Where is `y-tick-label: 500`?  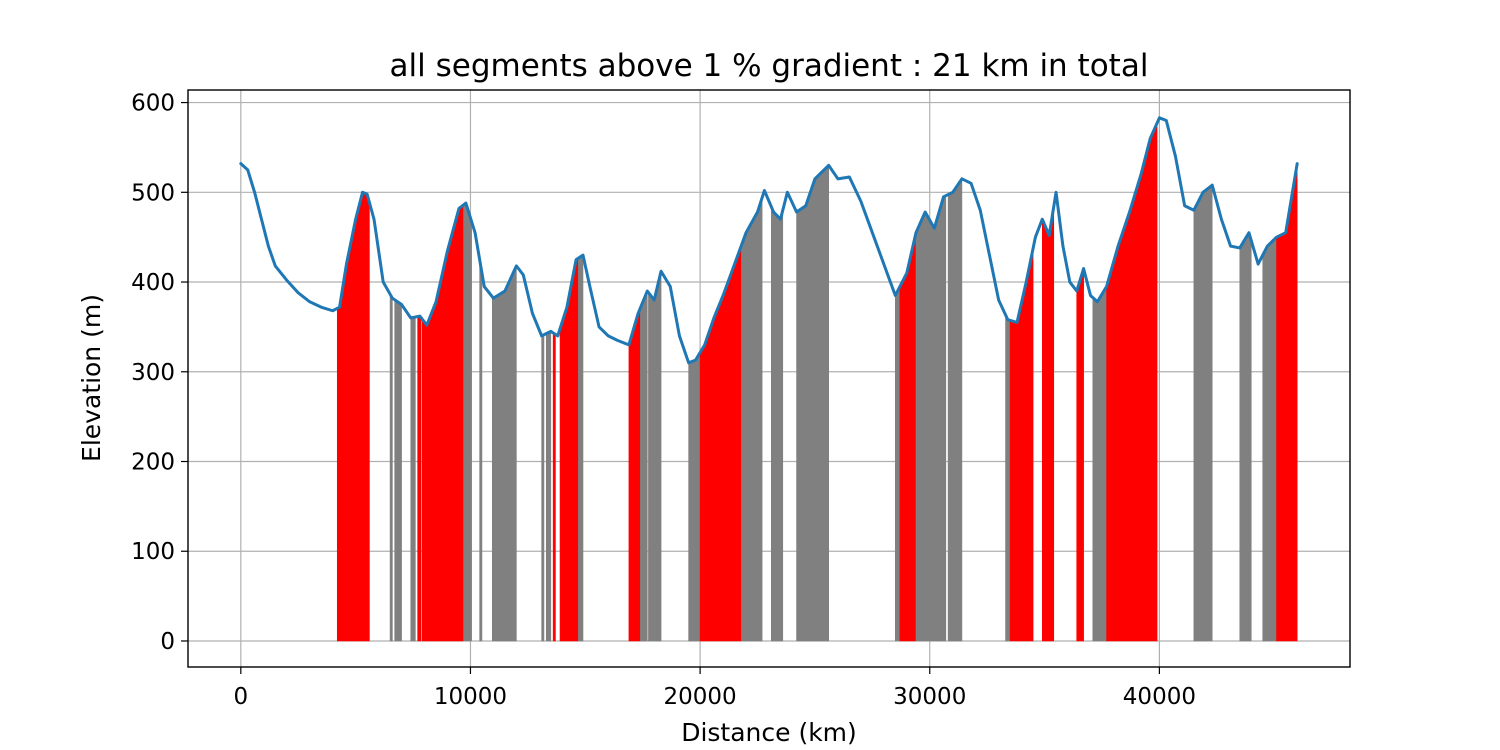 y-tick-label: 500 is located at coordinates (153, 193).